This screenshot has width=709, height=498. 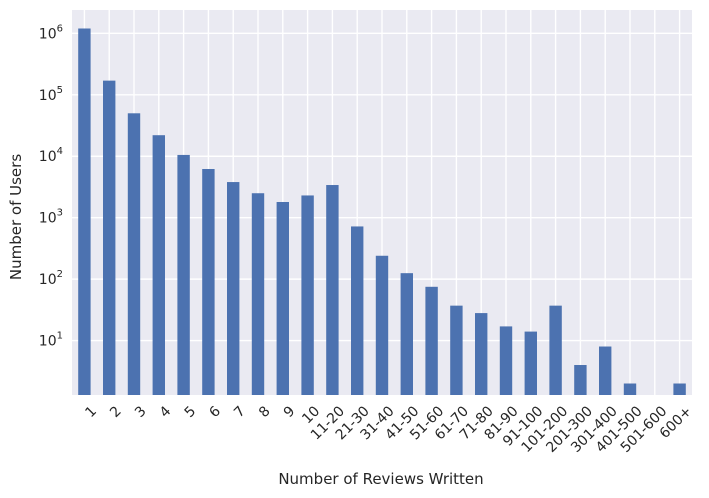 What do you see at coordinates (51, 278) in the screenshot?
I see `y-tick-label: 10²` at bounding box center [51, 278].